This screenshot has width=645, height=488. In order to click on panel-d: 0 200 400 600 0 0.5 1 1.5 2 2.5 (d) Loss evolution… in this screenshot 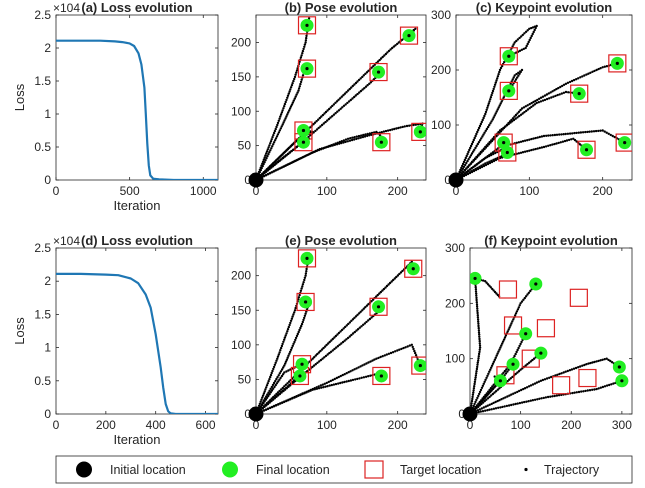, I will do `click(115, 340)`.